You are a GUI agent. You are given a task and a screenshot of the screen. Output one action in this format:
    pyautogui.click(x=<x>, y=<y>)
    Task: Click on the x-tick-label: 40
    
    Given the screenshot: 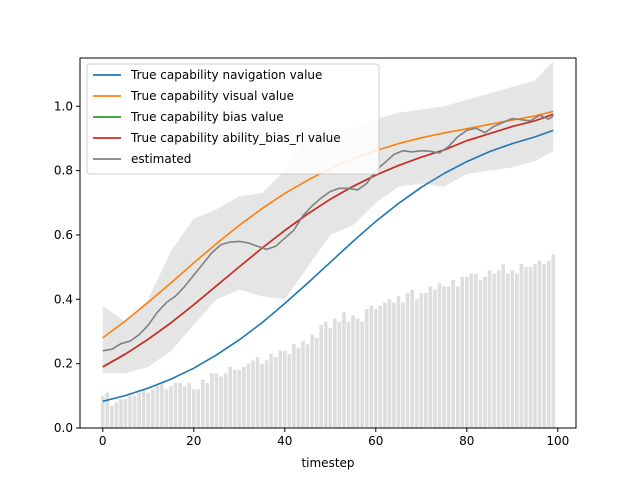 What is the action you would take?
    pyautogui.click(x=284, y=441)
    